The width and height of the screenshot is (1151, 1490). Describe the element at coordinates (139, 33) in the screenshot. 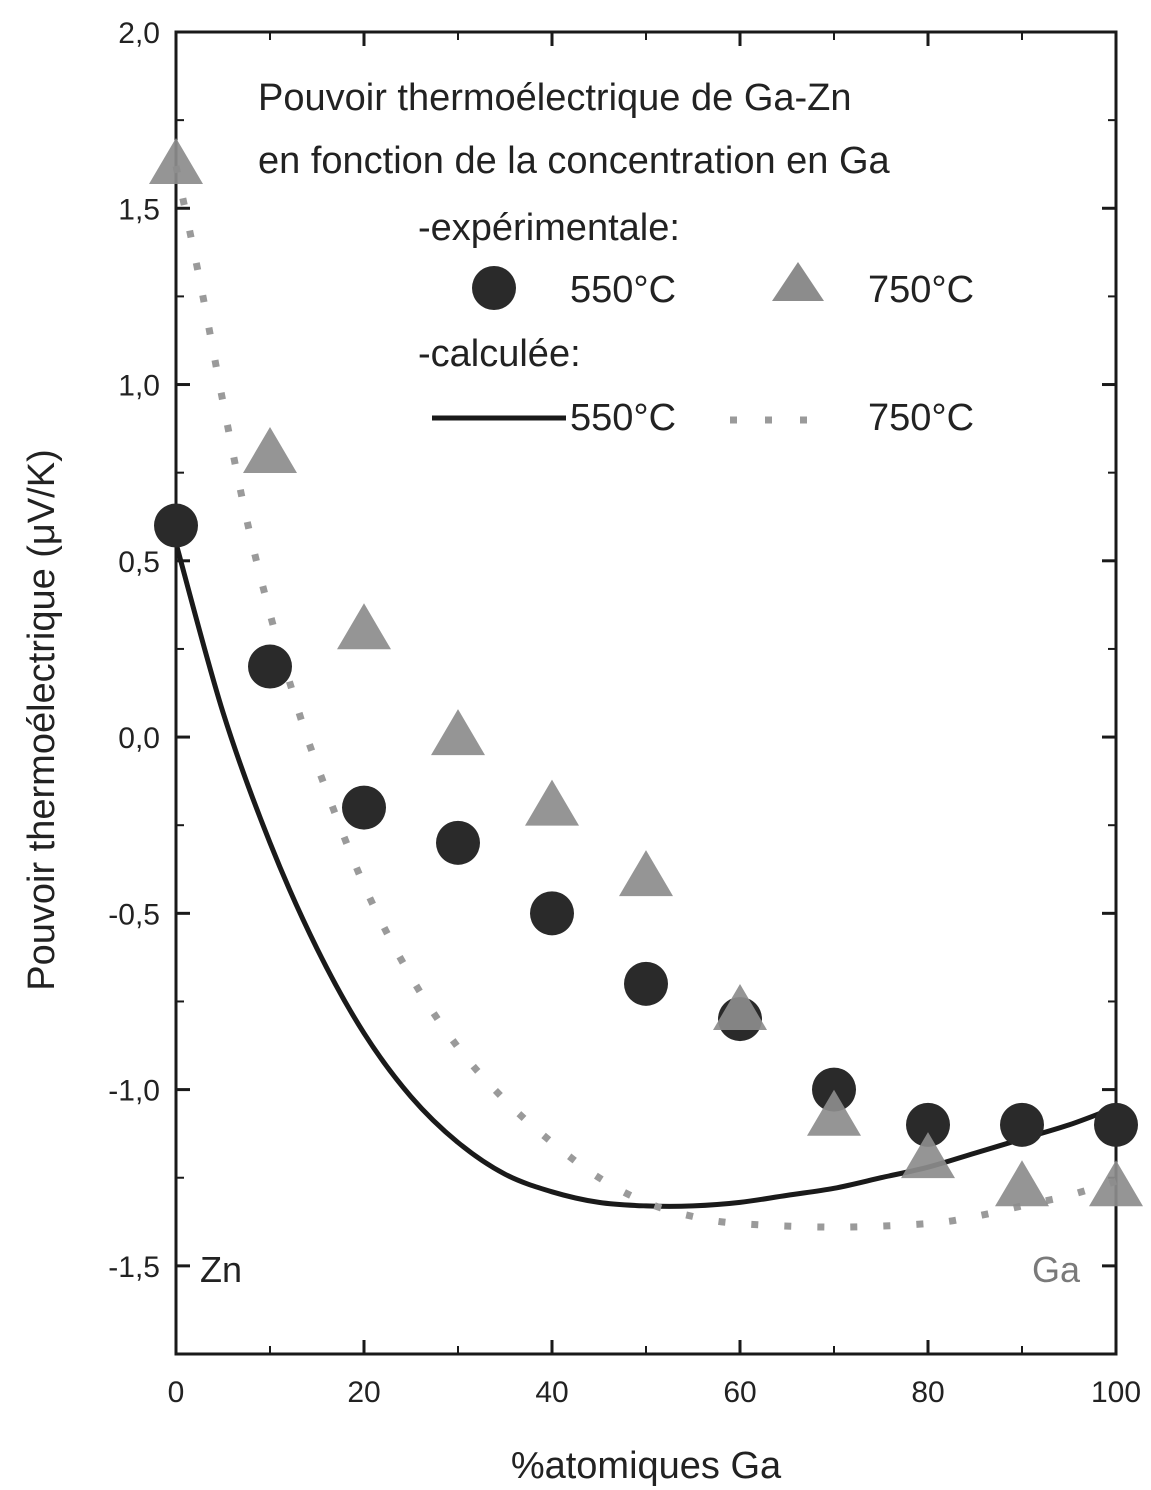

I see `y-tick-label: 2,0` at that location.